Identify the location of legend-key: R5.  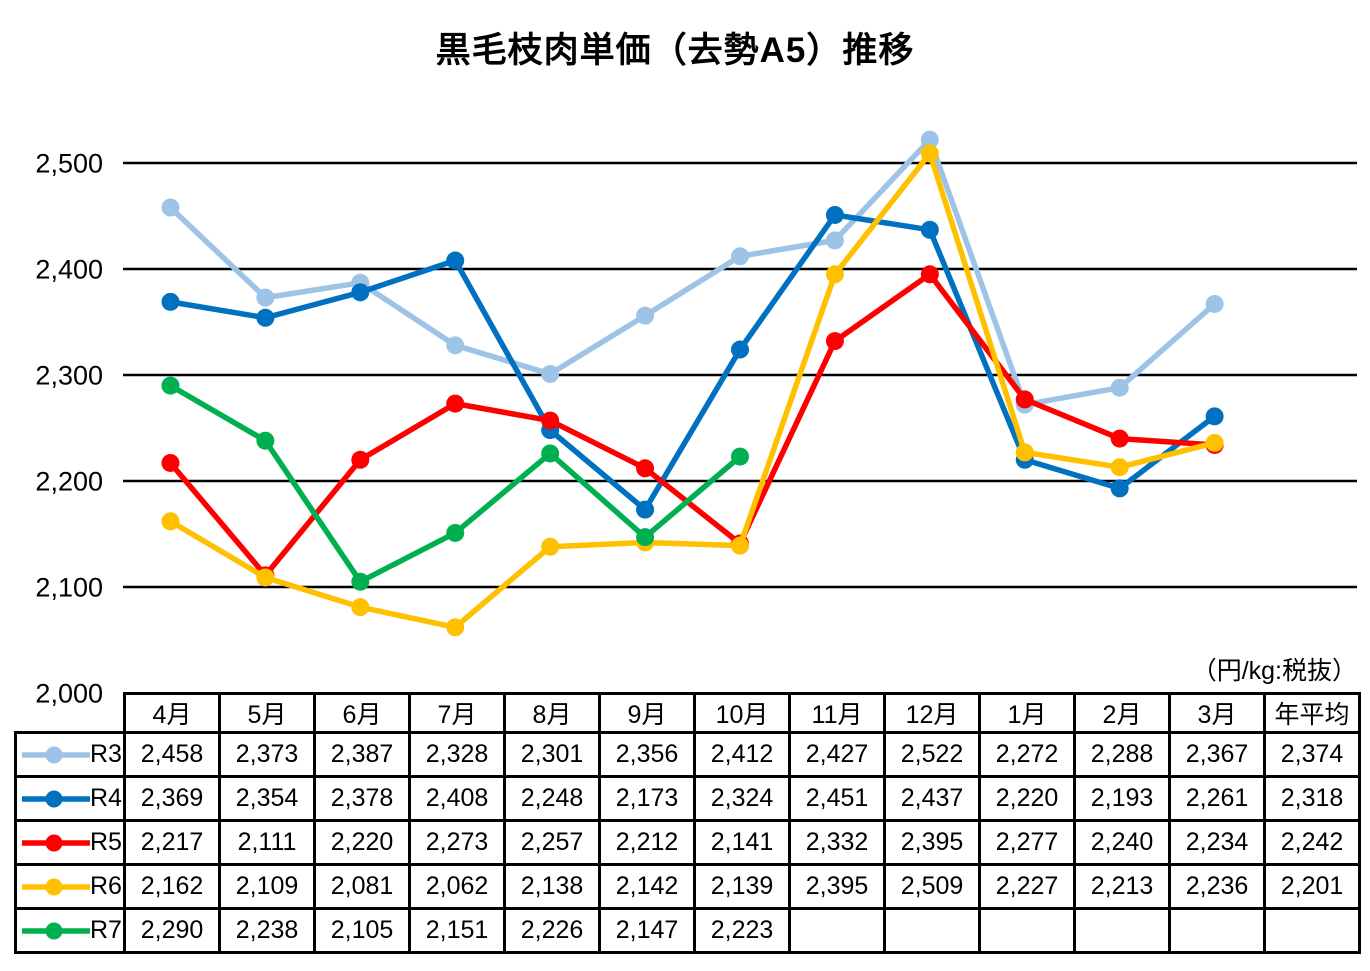
(70, 842).